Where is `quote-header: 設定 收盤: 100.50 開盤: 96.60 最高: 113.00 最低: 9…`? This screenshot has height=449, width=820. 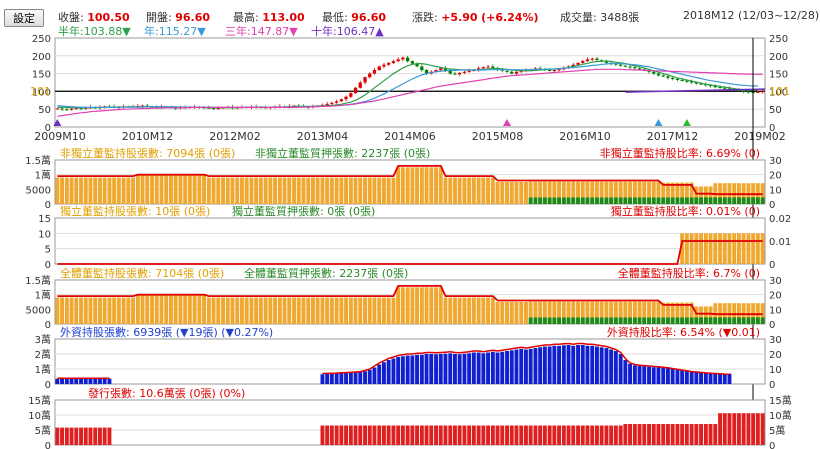 quote-header: 設定 收盤: 100.50 開盤: 96.60 最高: 113.00 最低: 9… is located at coordinates (410, 19).